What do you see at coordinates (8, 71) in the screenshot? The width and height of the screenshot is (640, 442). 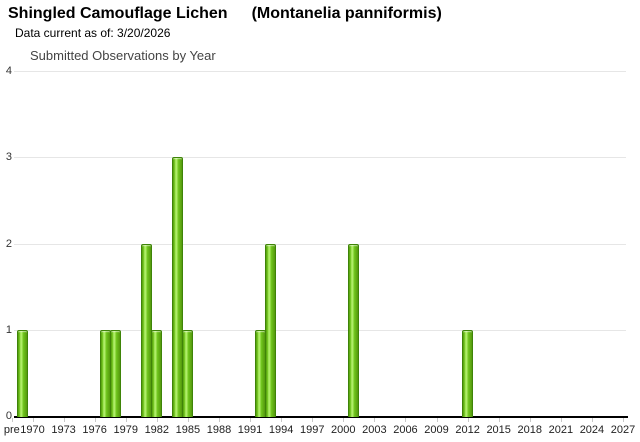 I see `y-axis-label-4: 4` at bounding box center [8, 71].